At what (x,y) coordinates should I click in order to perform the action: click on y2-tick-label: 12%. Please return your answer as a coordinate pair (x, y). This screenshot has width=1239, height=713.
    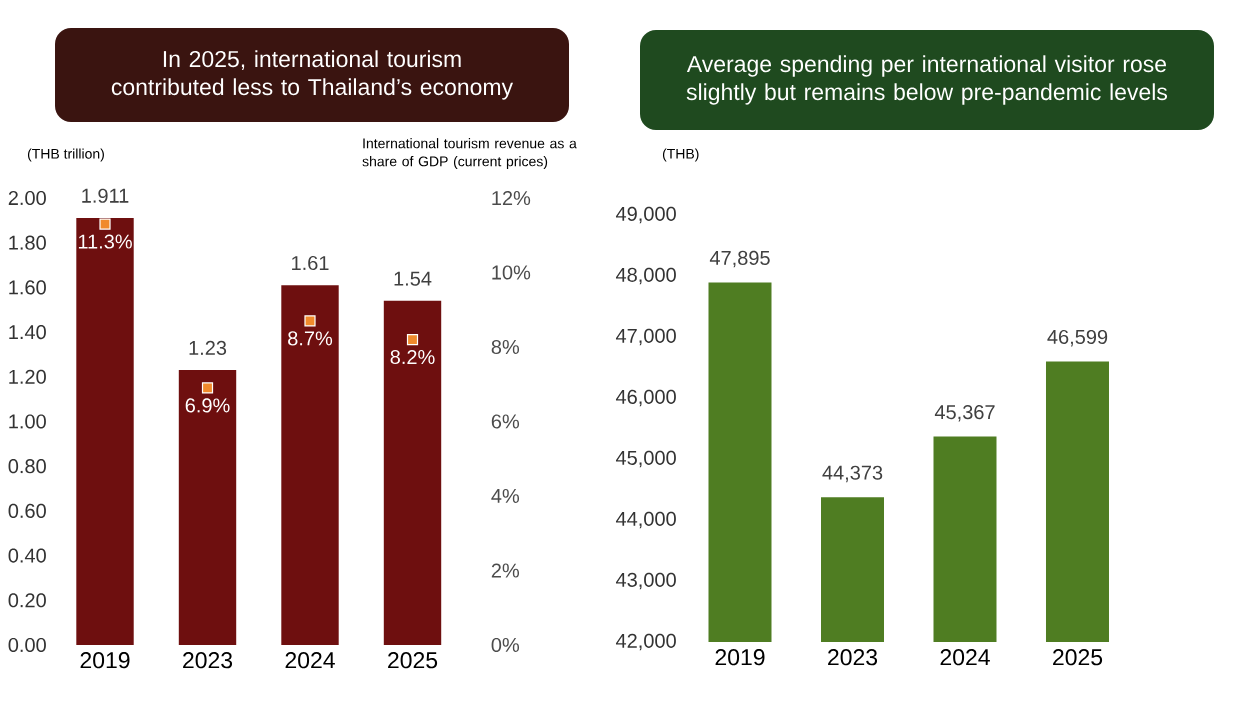
    Looking at the image, I should click on (511, 198).